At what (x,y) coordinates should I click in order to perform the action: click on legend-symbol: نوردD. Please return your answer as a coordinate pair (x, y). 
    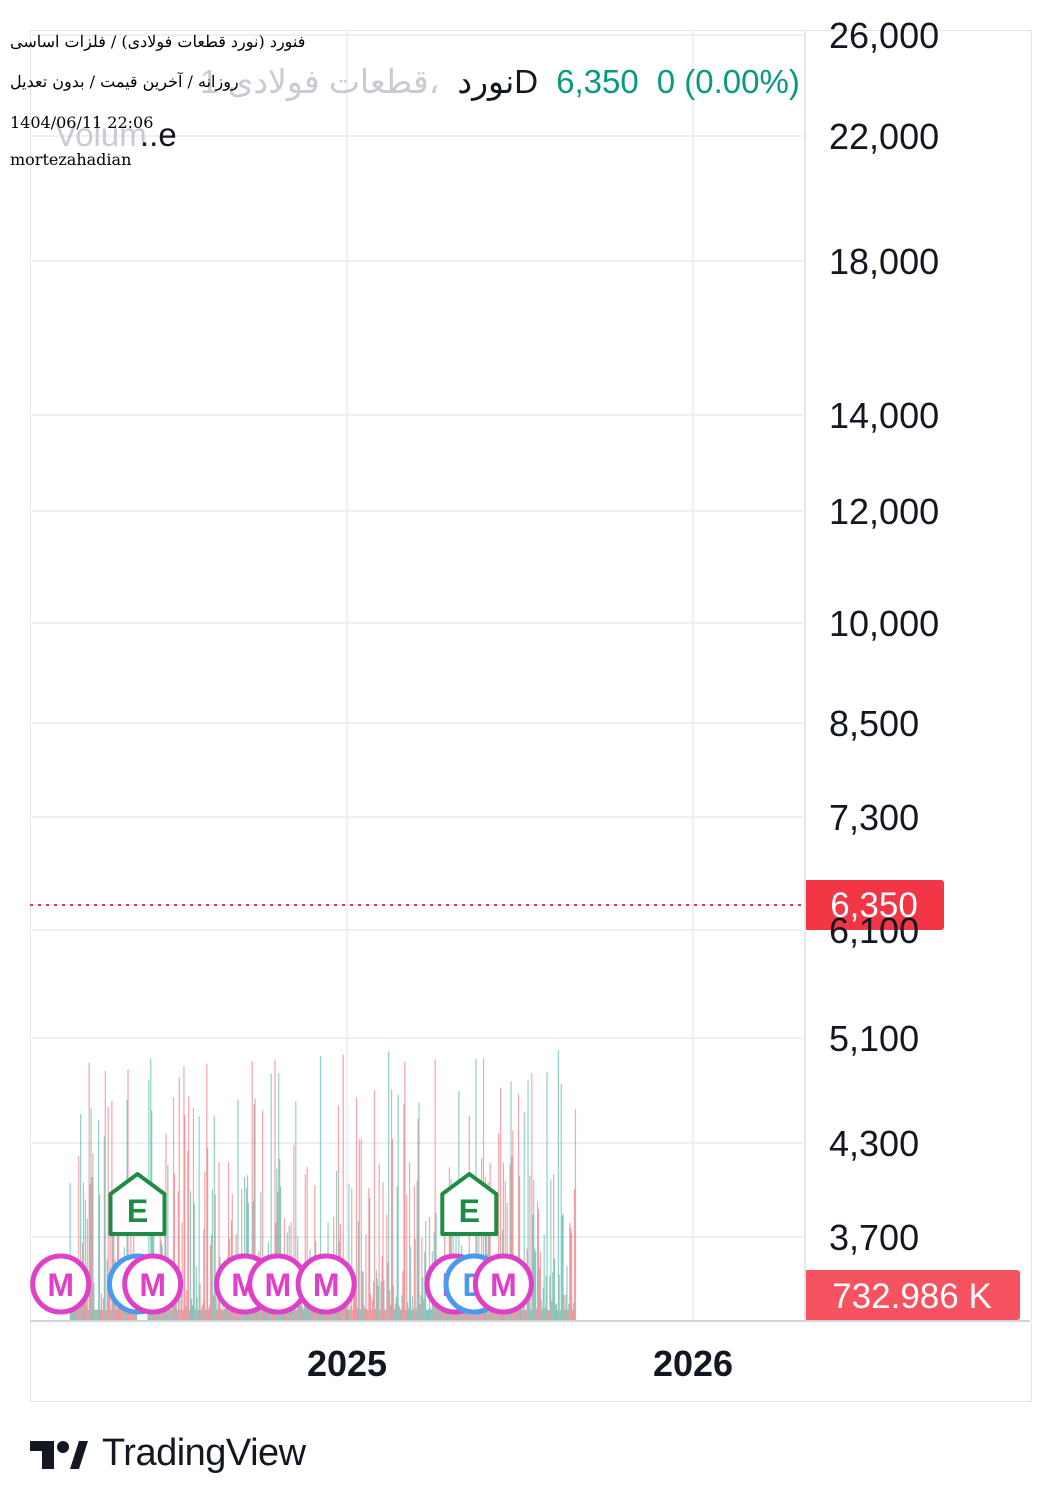
    Looking at the image, I should click on (498, 81).